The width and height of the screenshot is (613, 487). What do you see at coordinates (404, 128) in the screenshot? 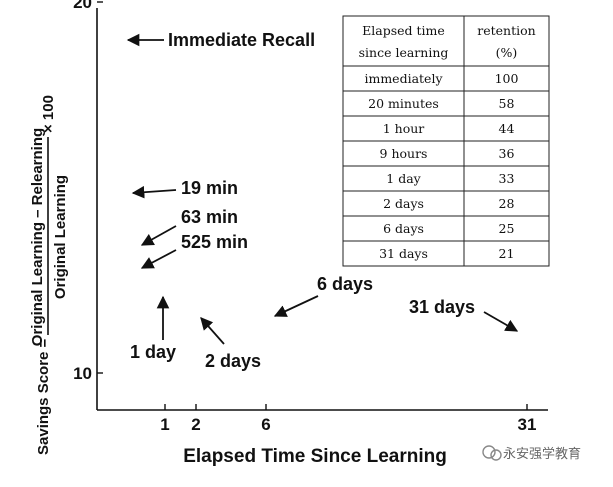
I see `table-cell: 1 hour` at bounding box center [404, 128].